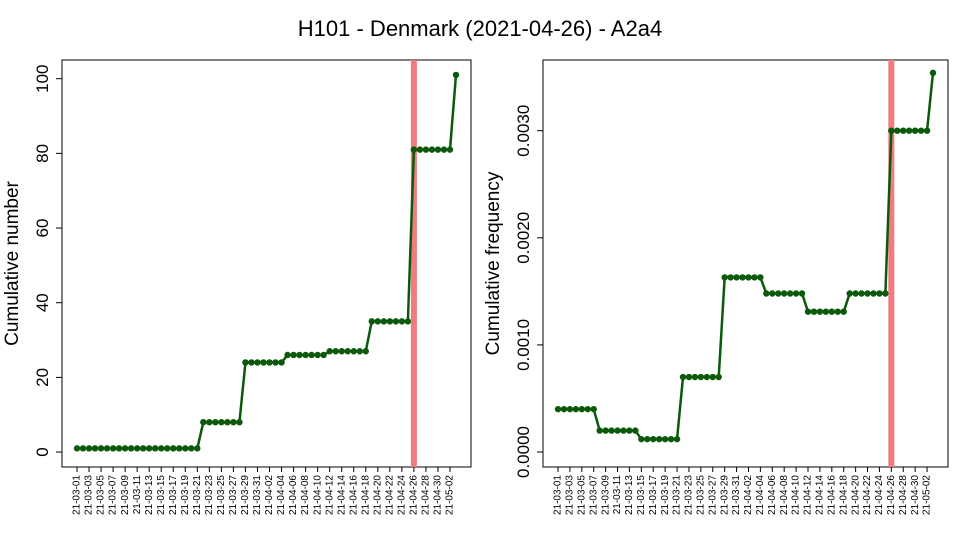 The image size is (960, 533). Describe the element at coordinates (867, 495) in the screenshot. I see `x-tick-label: 21-04-22` at that location.